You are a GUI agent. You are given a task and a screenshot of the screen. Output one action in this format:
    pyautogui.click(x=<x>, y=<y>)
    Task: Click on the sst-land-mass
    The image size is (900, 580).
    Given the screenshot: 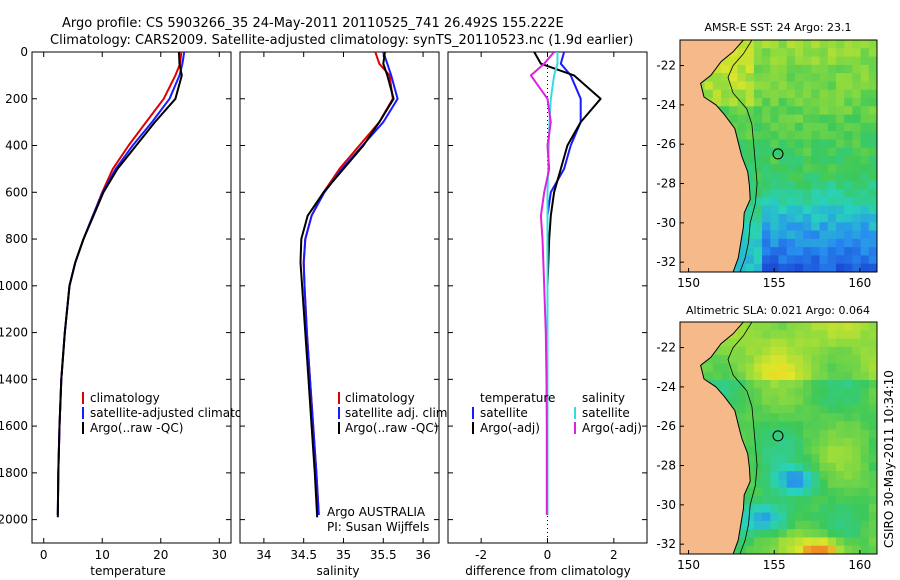 What is the action you would take?
    pyautogui.click(x=715, y=156)
    